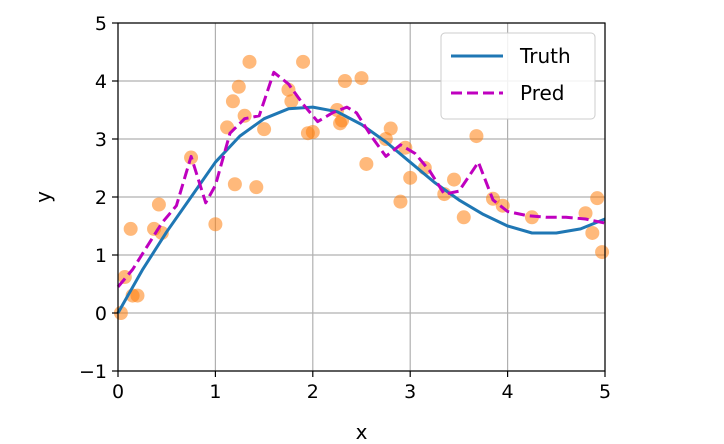 The height and width of the screenshot is (444, 724). I want to click on y-tick-label: 2, so click(101, 198).